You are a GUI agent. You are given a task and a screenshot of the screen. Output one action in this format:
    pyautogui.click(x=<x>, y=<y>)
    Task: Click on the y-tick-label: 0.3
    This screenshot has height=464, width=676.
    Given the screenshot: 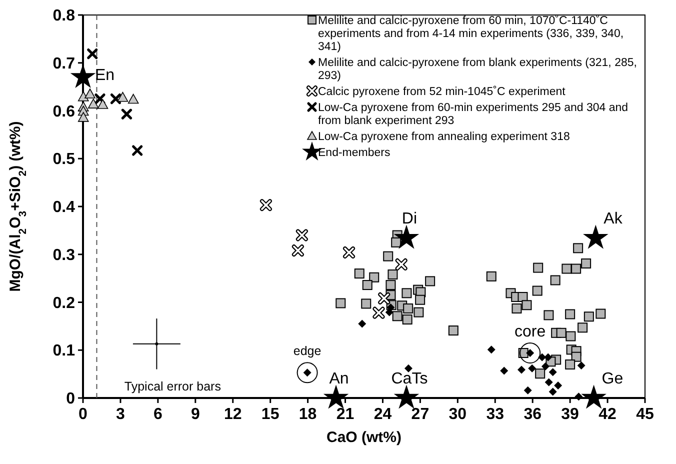 What is the action you would take?
    pyautogui.click(x=64, y=255)
    